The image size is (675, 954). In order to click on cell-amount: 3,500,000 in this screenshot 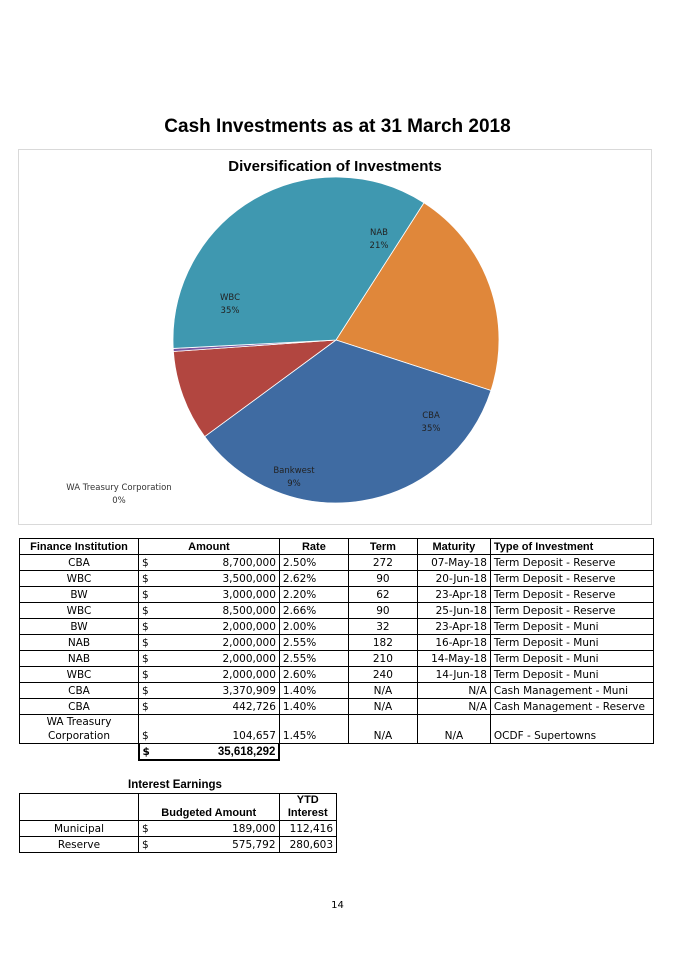, I will do `click(216, 578)`.